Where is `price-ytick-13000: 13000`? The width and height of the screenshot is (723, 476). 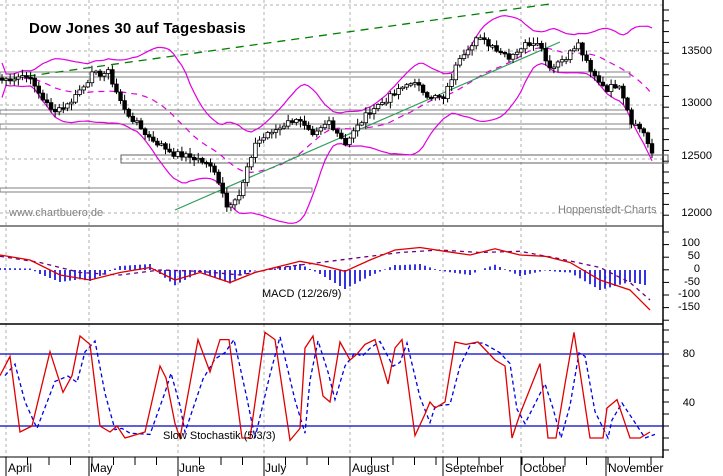 price-ytick-13000: 13000 is located at coordinates (696, 103).